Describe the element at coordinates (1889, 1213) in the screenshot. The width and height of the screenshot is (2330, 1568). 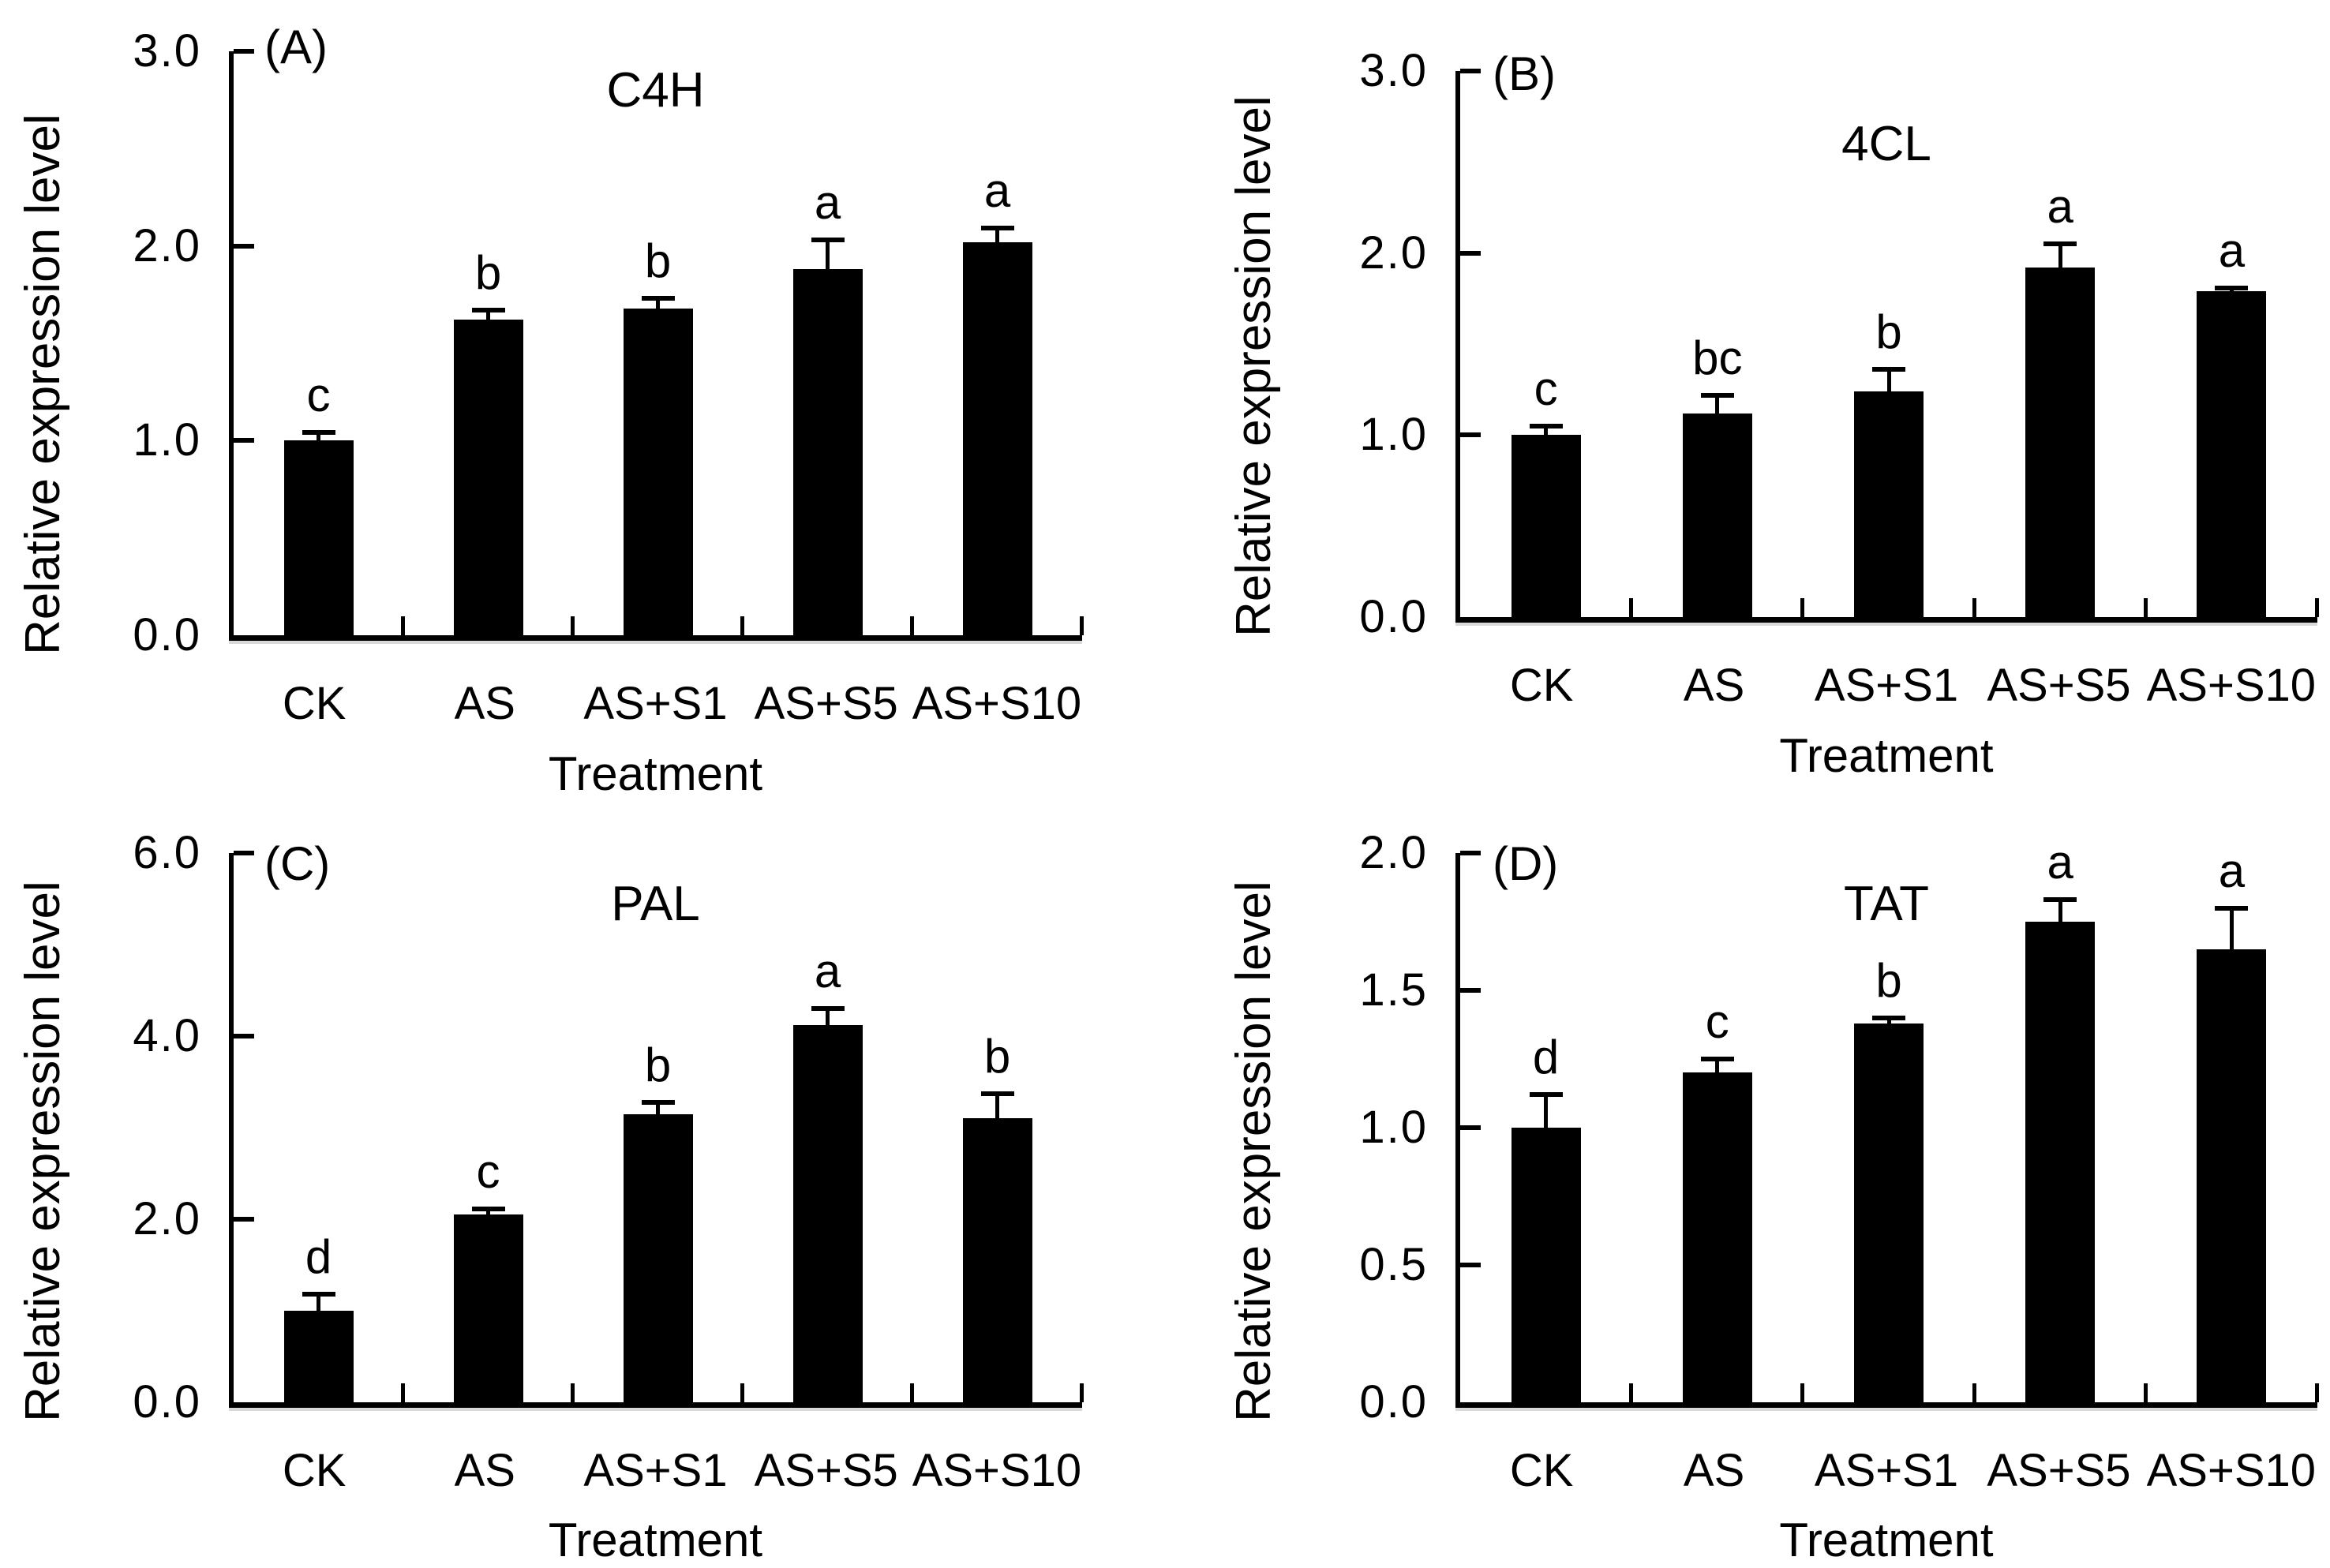
I see `bar-as+s1` at that location.